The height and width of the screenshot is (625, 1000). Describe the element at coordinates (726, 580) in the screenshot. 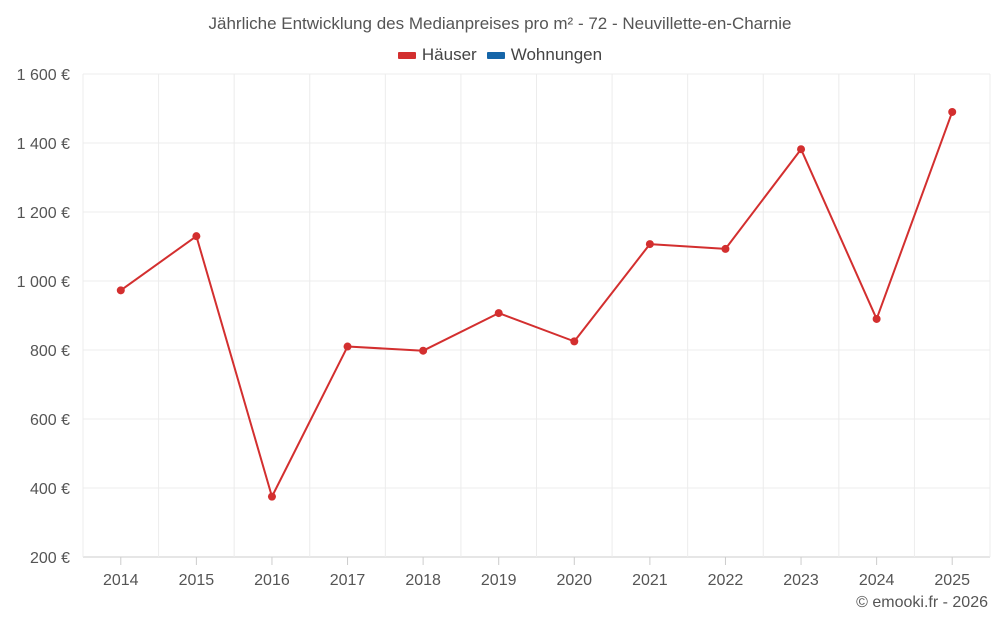

I see `x-tick-label: 2022` at that location.